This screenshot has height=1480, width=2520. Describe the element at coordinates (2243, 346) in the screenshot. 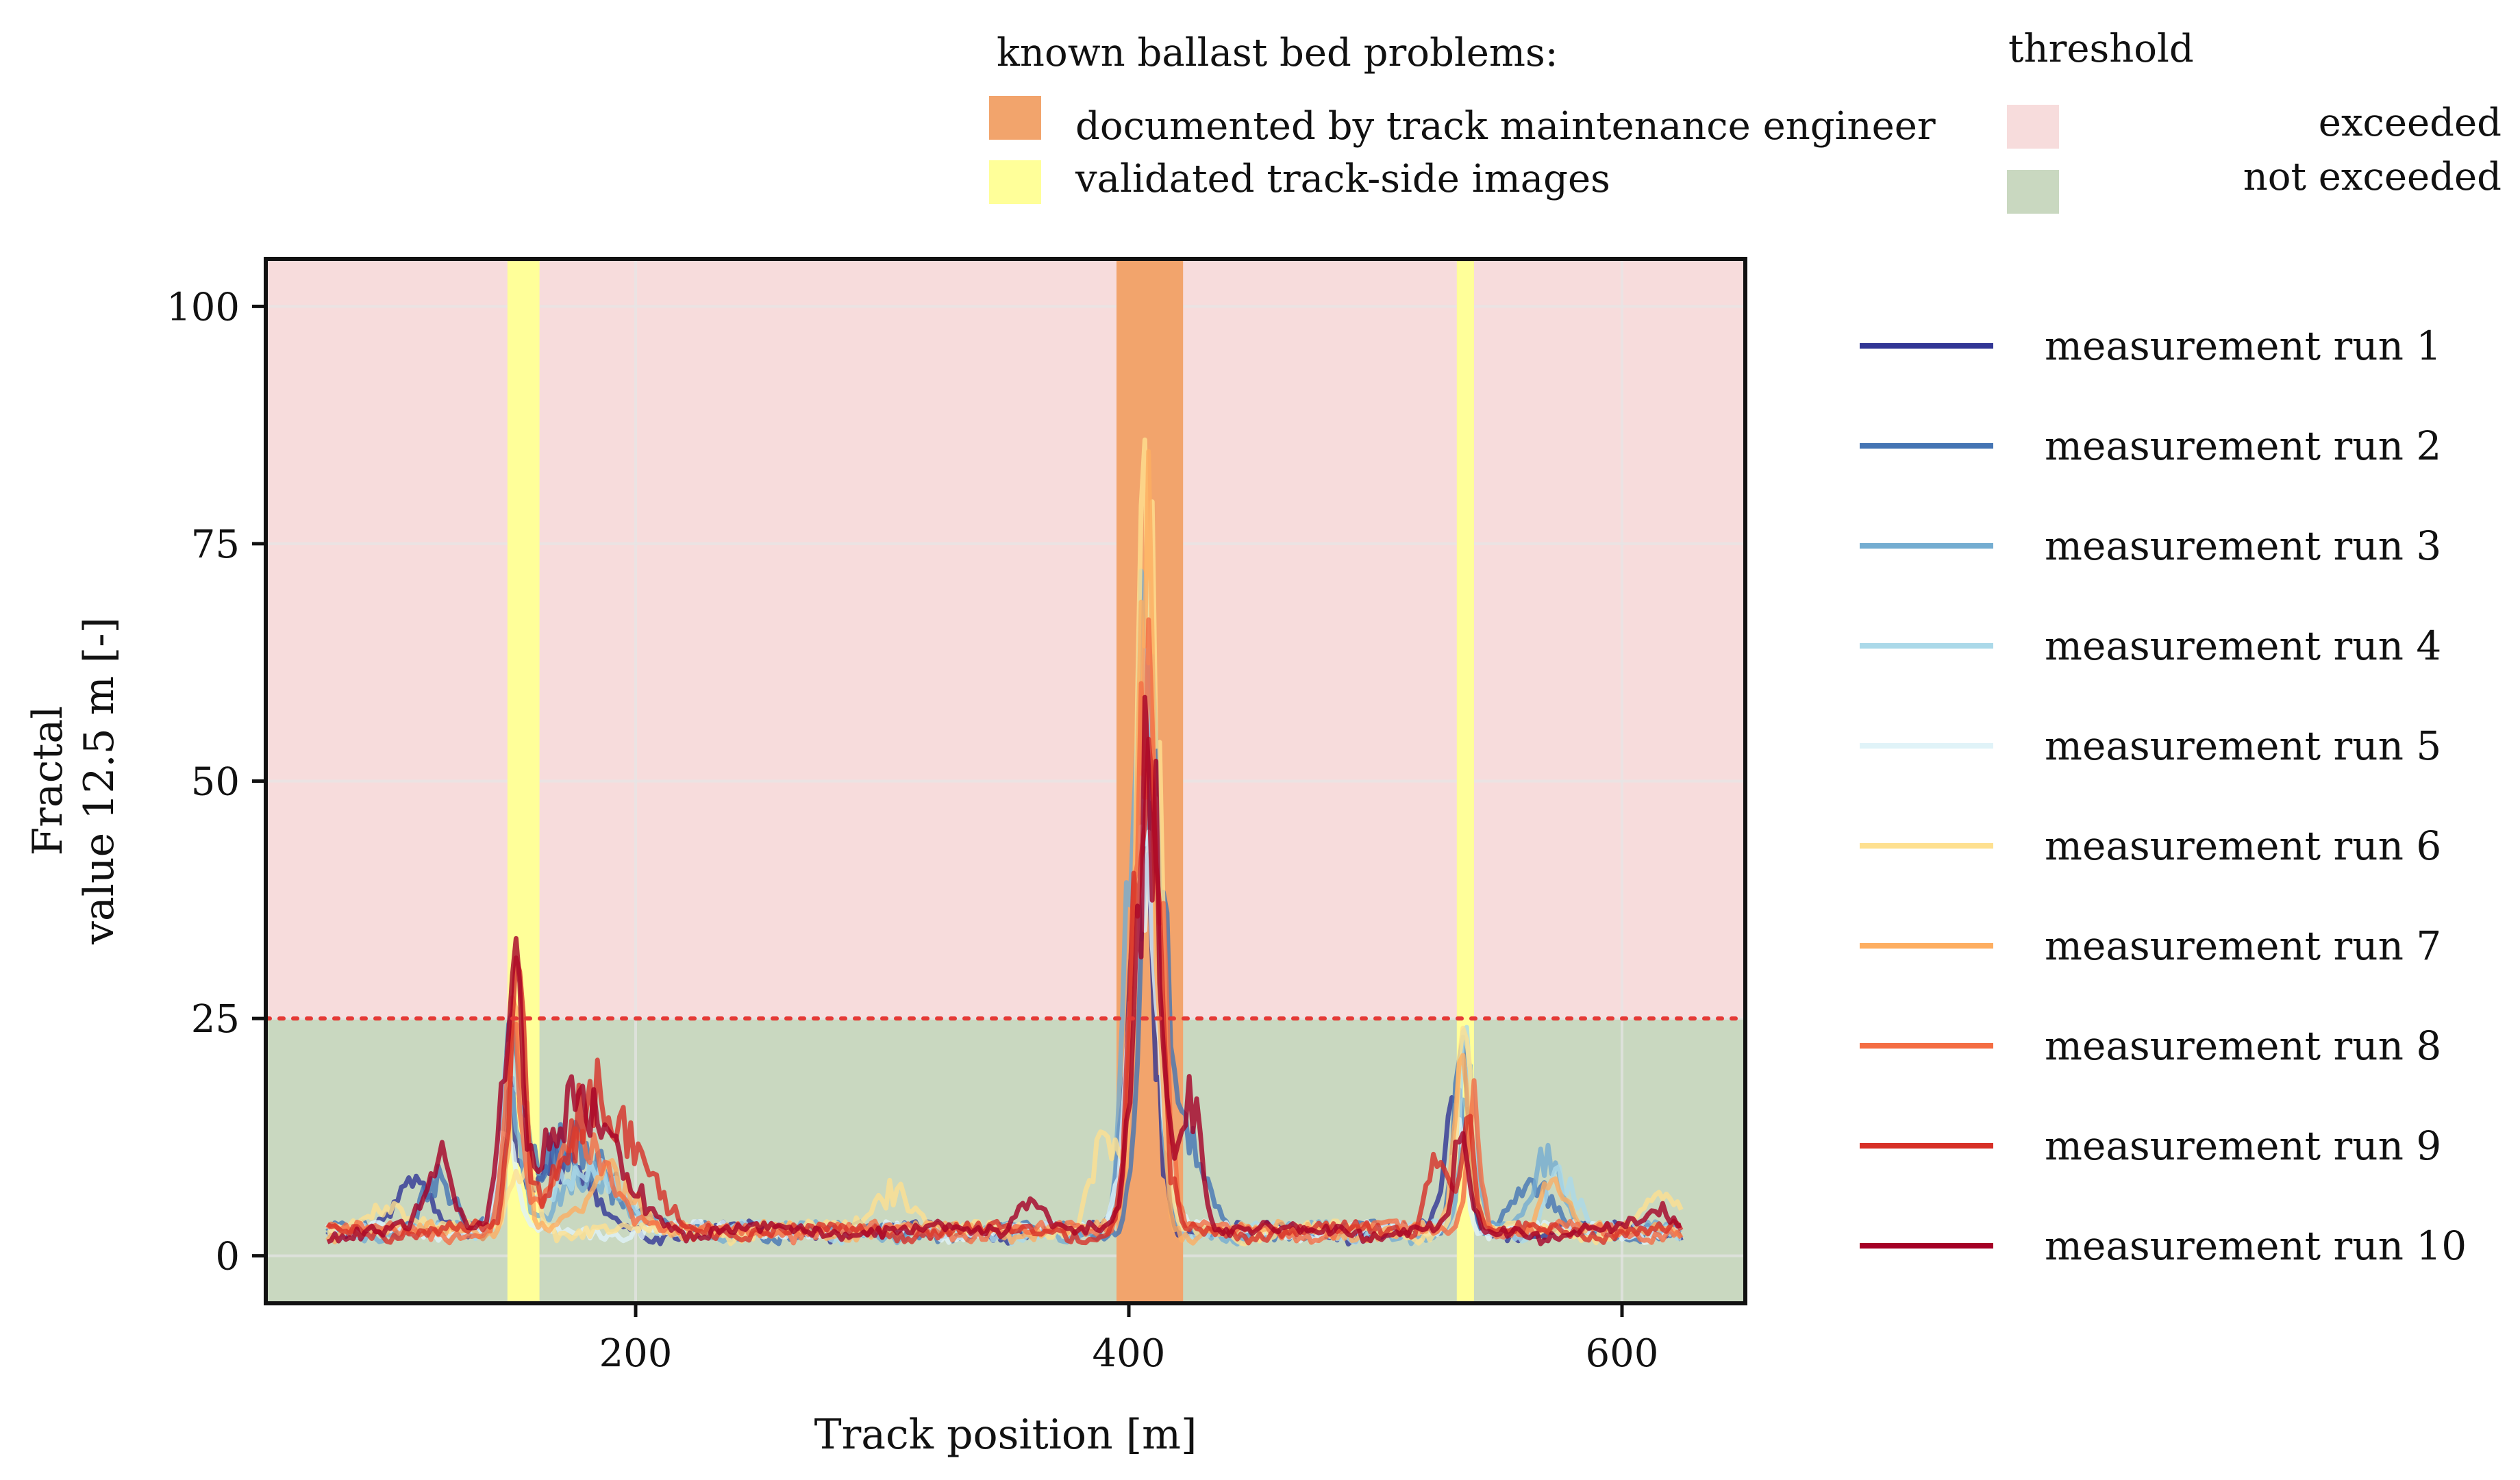

I see `legend-label-run-1: measurement run 1` at that location.